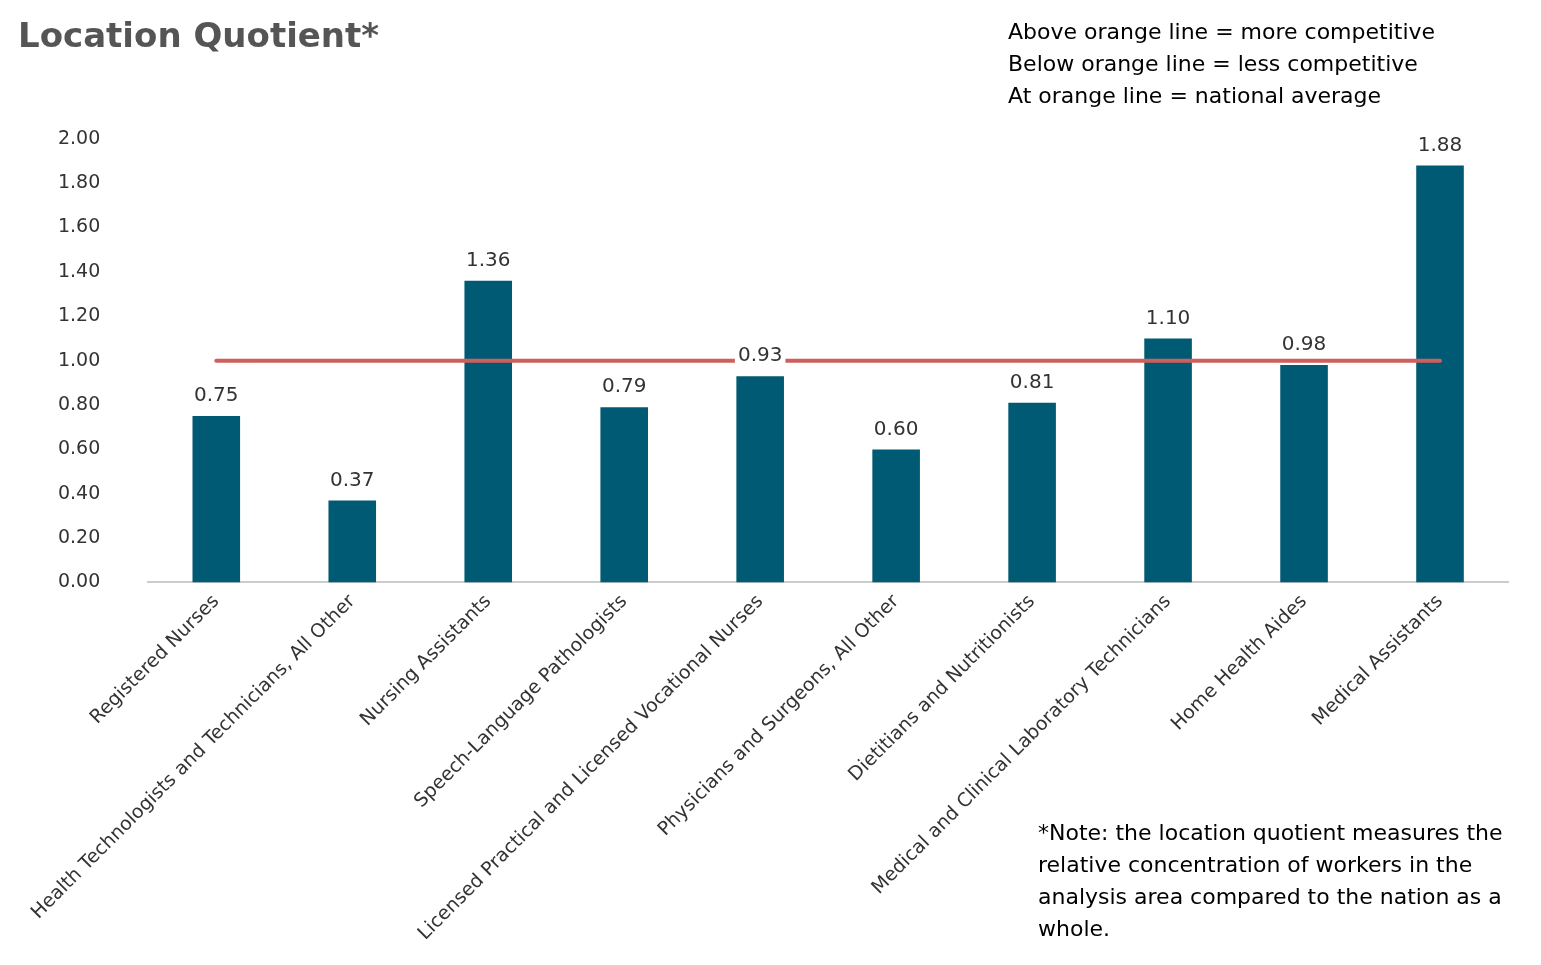 The image size is (1541, 965). Describe the element at coordinates (1213, 63) in the screenshot. I see `text: Below orange line = less competitive` at that location.